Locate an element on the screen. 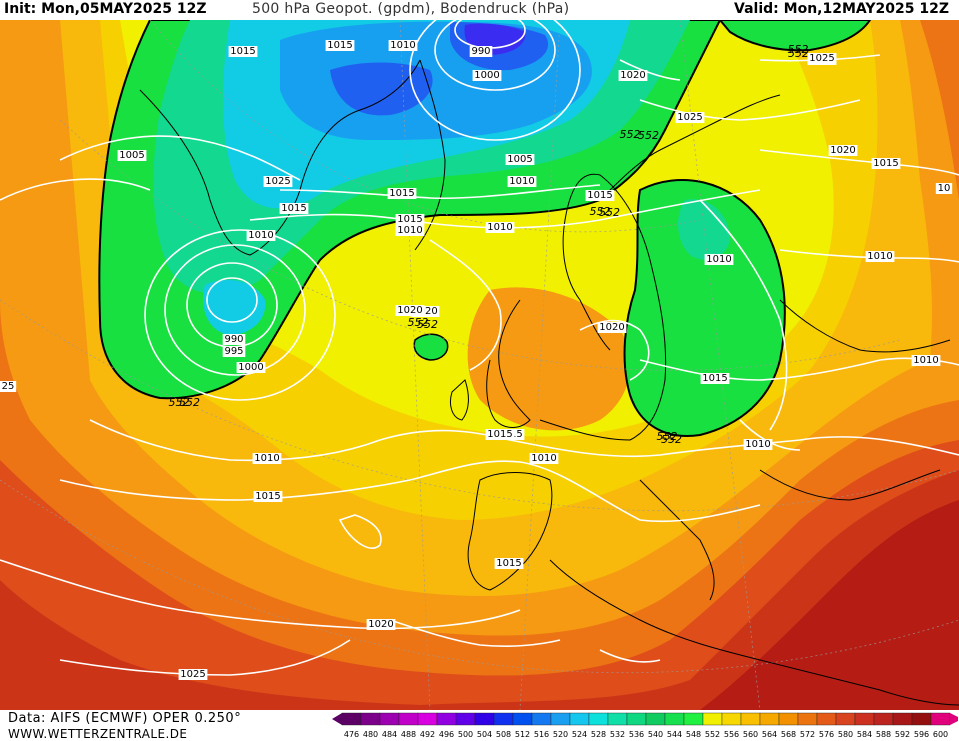 This screenshot has height=741, width=959. scale-label: 480 is located at coordinates (370, 734).